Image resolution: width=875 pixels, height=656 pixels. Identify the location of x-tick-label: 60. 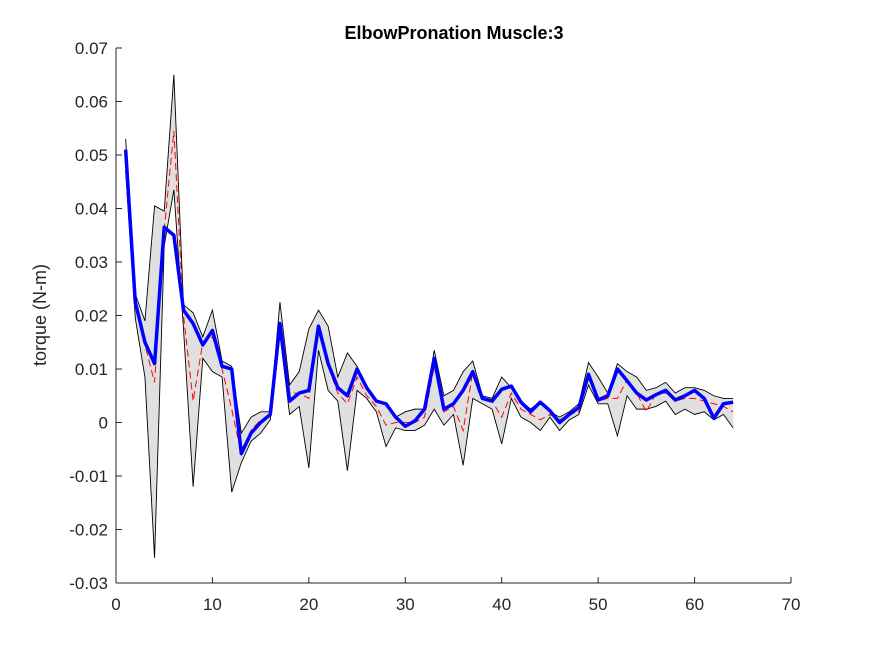
(694, 604).